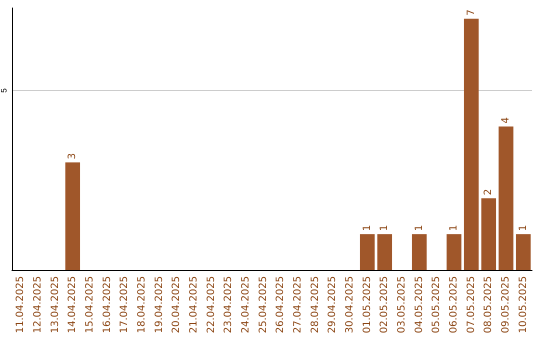  What do you see at coordinates (471, 305) in the screenshot?
I see `x-tick-label: 07.05.2025` at bounding box center [471, 305].